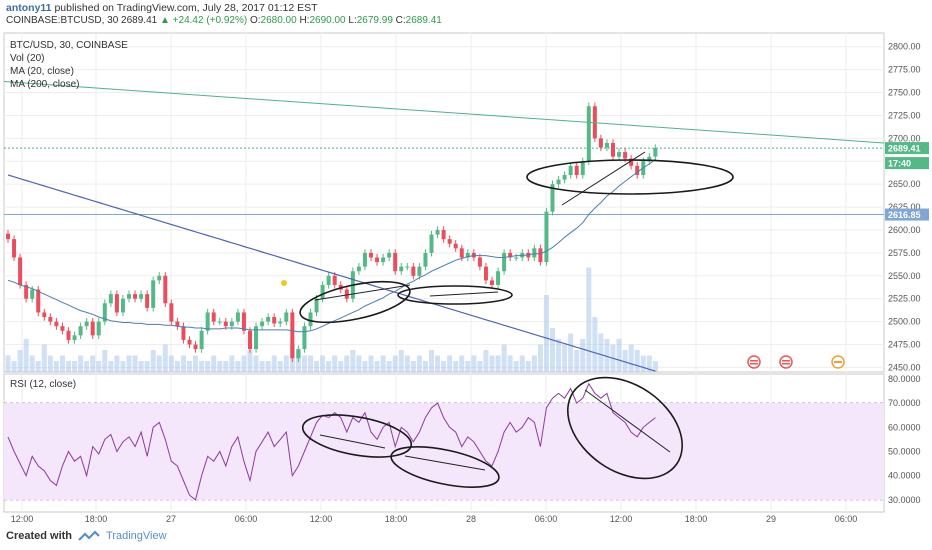 The image size is (932, 550). What do you see at coordinates (327, 20) in the screenshot?
I see `high-value: 2690.00` at bounding box center [327, 20].